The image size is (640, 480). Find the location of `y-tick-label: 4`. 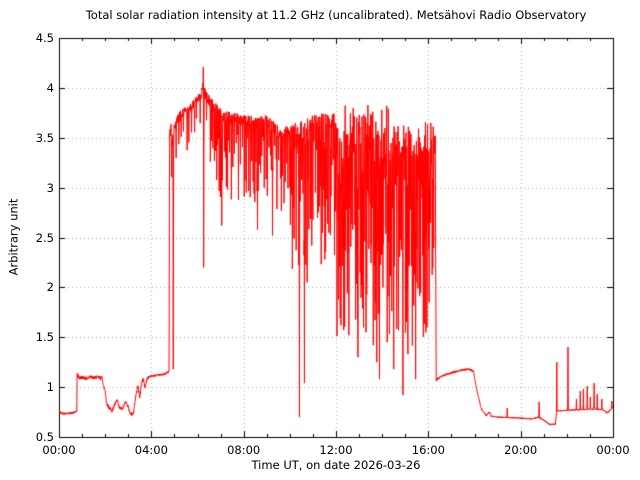

y-tick-label: 4 is located at coordinates (50, 87).